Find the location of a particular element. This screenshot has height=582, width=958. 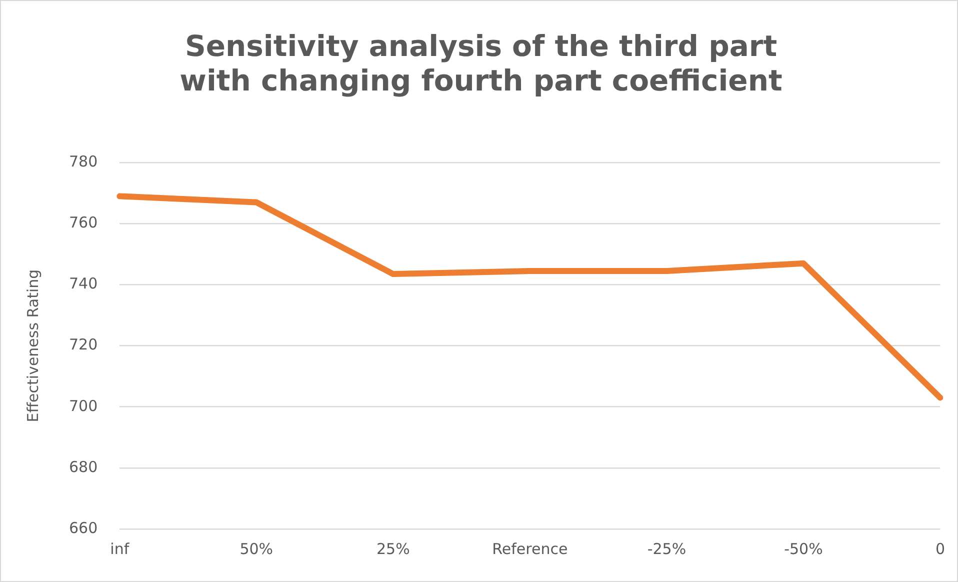

x-tick-label: 0 is located at coordinates (940, 549).